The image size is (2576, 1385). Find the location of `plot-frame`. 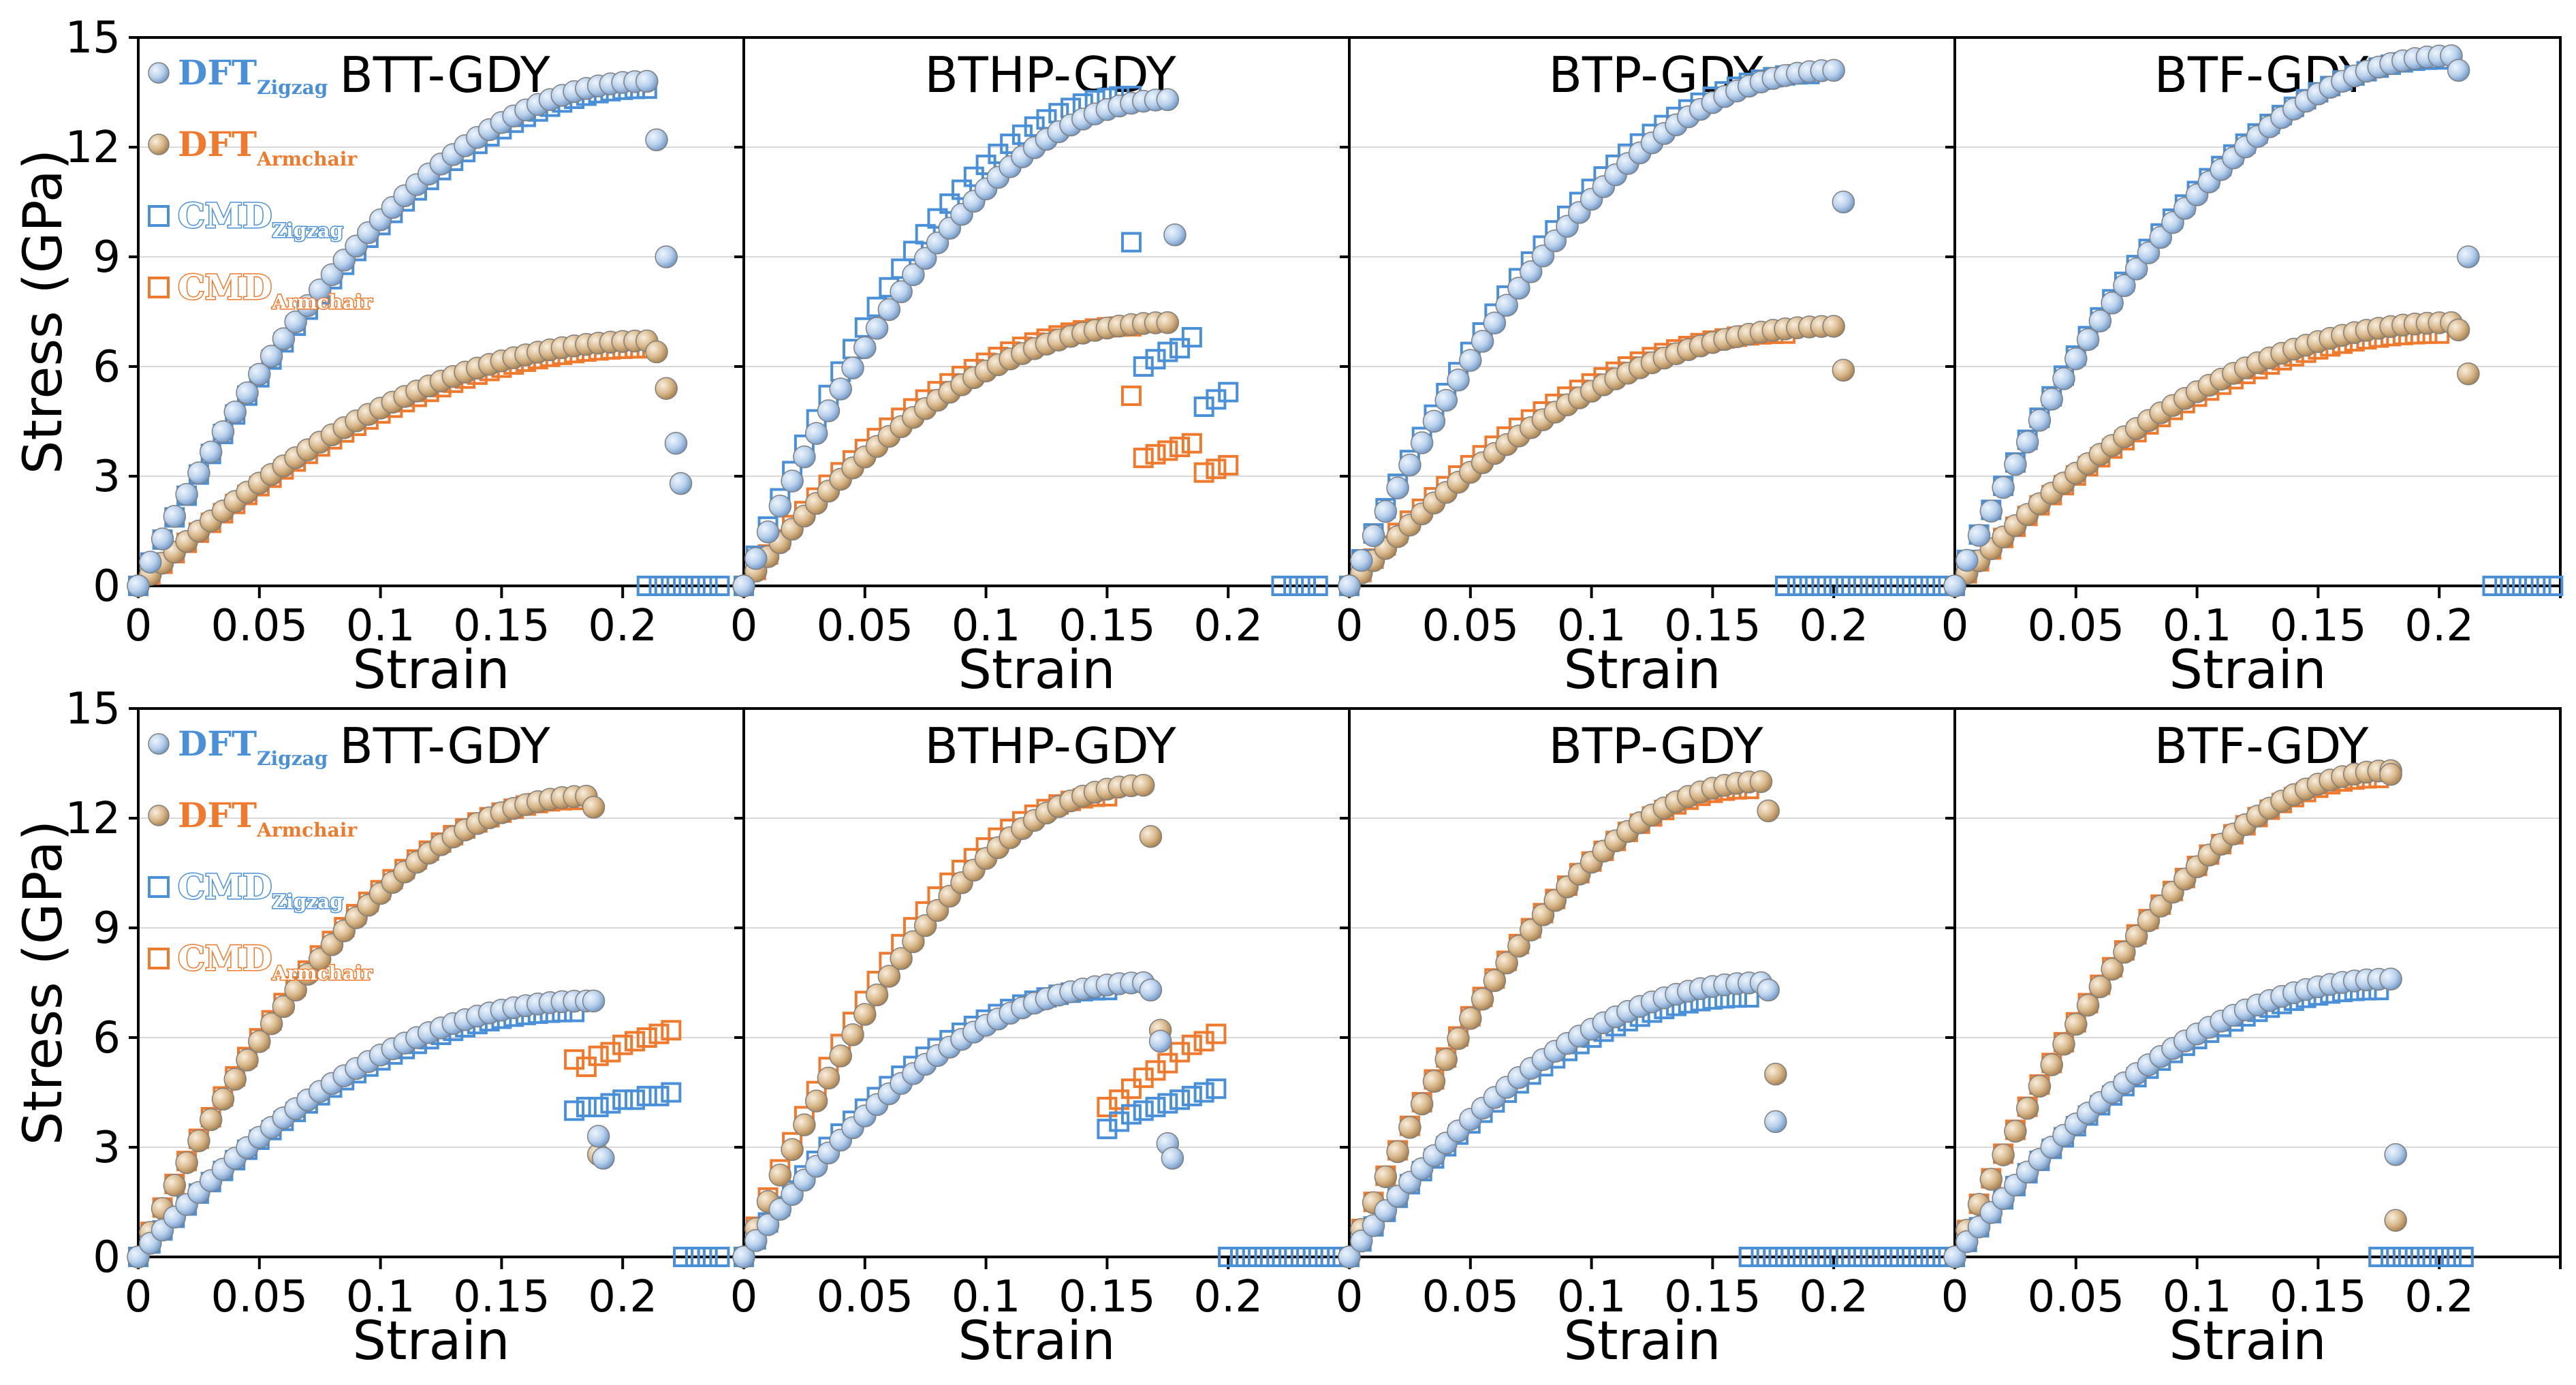

plot-frame is located at coordinates (2257, 311).